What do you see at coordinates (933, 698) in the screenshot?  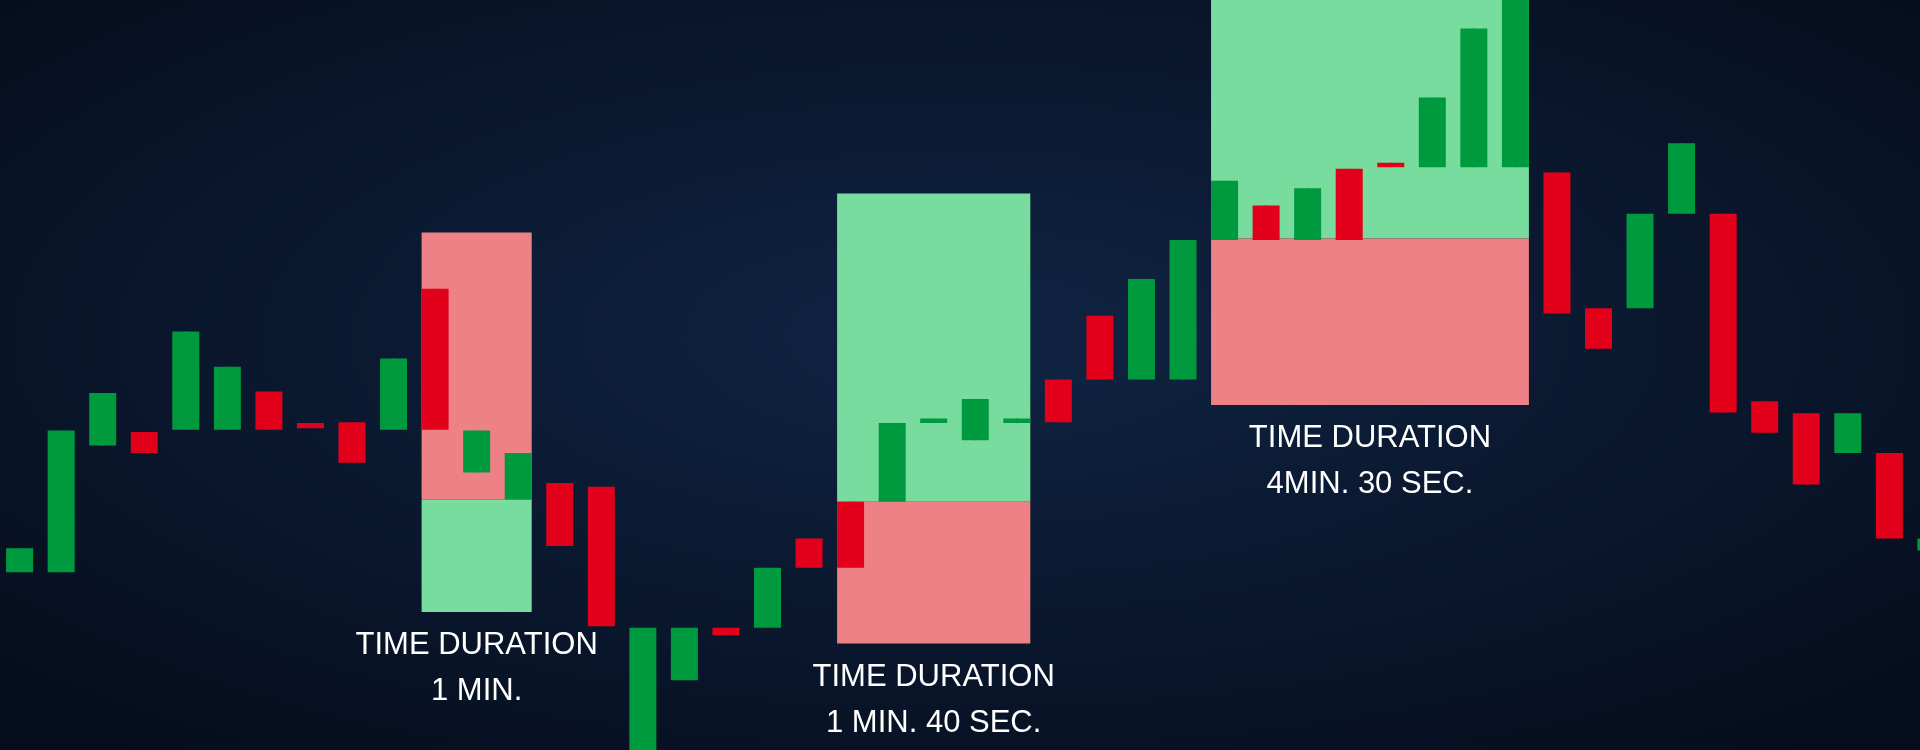 I see `annotation: TIME DURATION 1 MIN. 40 SEC.` at bounding box center [933, 698].